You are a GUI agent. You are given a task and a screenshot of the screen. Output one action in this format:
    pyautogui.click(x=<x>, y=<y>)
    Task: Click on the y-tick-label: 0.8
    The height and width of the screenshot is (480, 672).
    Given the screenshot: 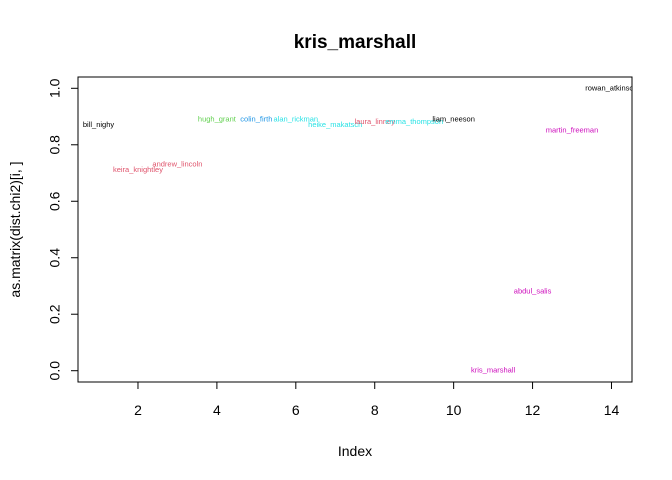 What is the action you would take?
    pyautogui.click(x=55, y=145)
    